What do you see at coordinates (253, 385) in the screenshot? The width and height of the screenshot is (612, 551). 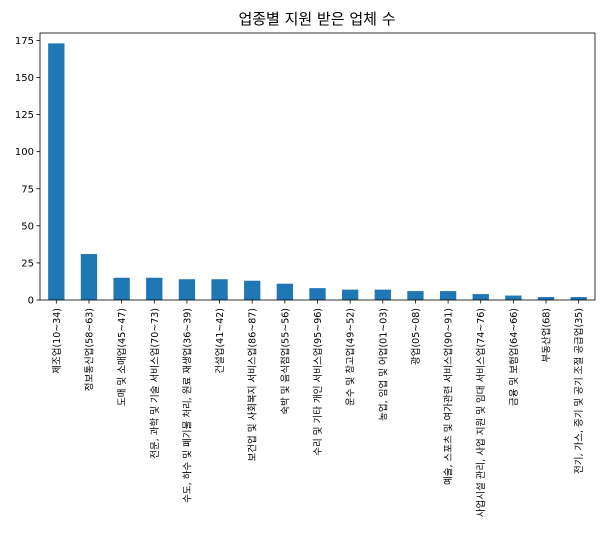 I see `x-tick-label: 보건업 및 사회복지 서비스업(86~87)` at bounding box center [253, 385].